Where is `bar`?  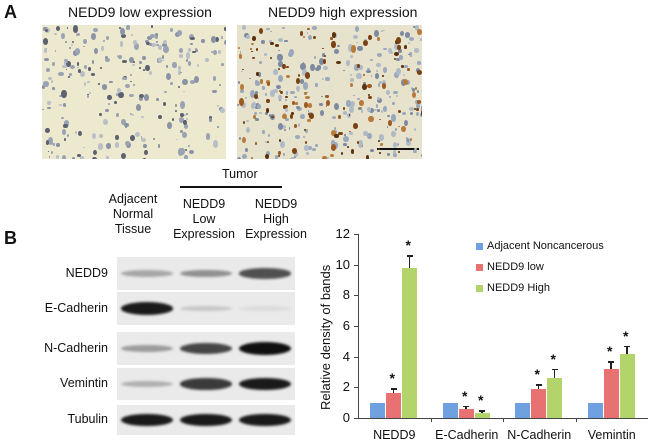
bar is located at coordinates (377, 410).